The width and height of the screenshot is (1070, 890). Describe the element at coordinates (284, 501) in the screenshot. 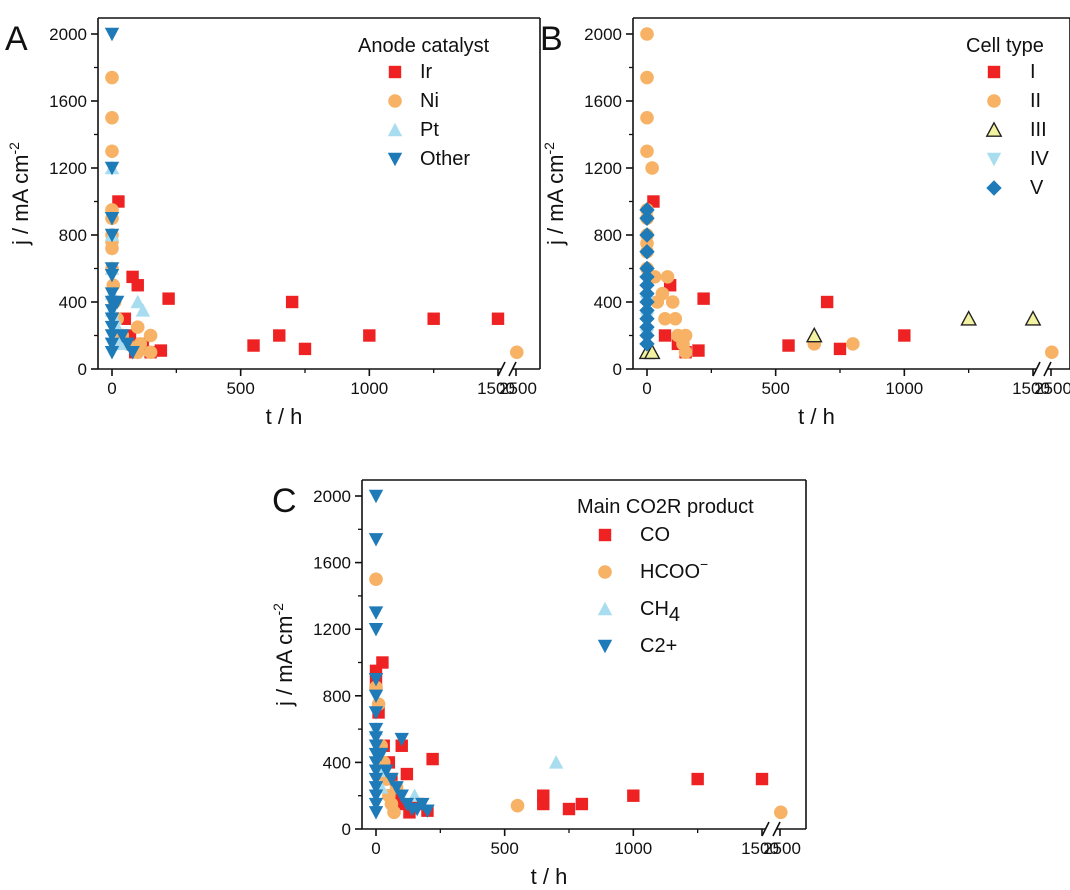

I see `panel-letter: C` at that location.